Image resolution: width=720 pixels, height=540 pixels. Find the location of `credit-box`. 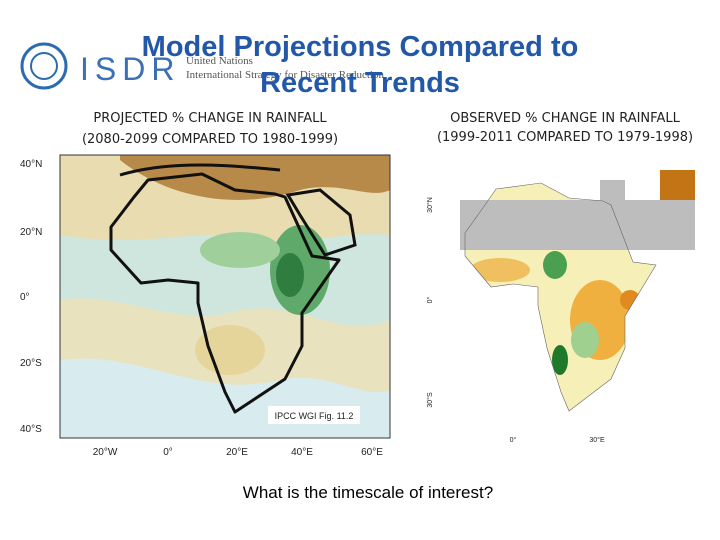

credit-box is located at coordinates (314, 415).